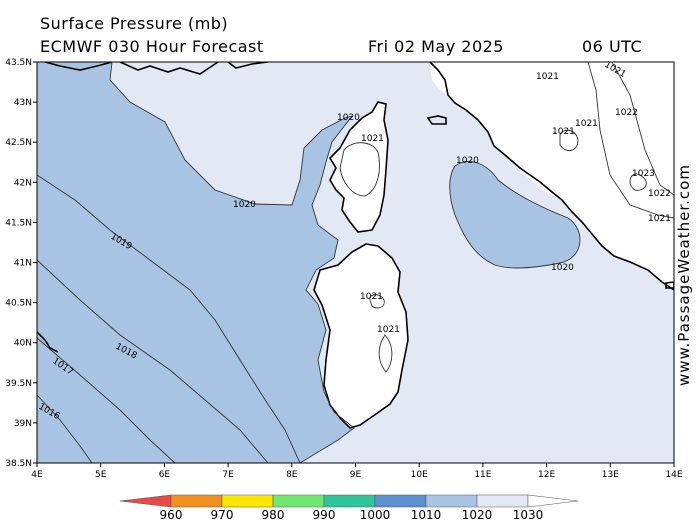  What do you see at coordinates (547, 77) in the screenshot?
I see `contour-label-1021-top: 1021` at bounding box center [547, 77].